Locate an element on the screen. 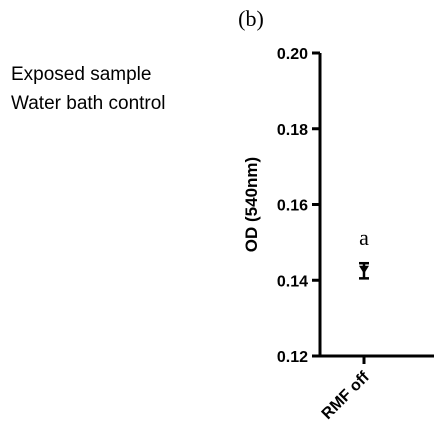 Image resolution: width=436 pixels, height=436 pixels. legend-entry-exposed: Exposed sample is located at coordinates (81, 74).